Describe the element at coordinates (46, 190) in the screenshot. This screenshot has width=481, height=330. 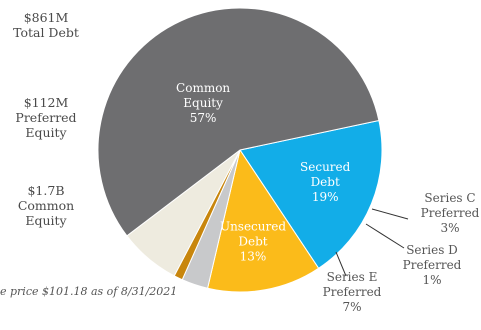
I see `common-equity-value: $1.7B` at that location.